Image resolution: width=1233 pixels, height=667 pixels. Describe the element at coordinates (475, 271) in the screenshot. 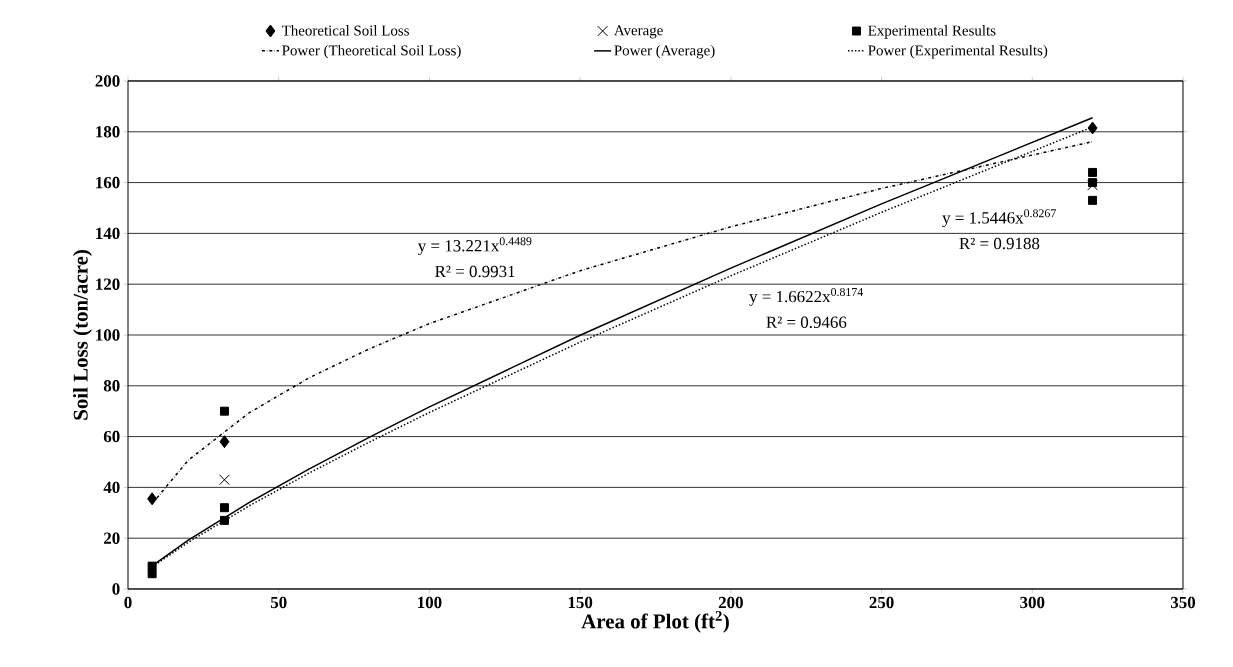

I see `annotation: R² = 0.9931` at that location.